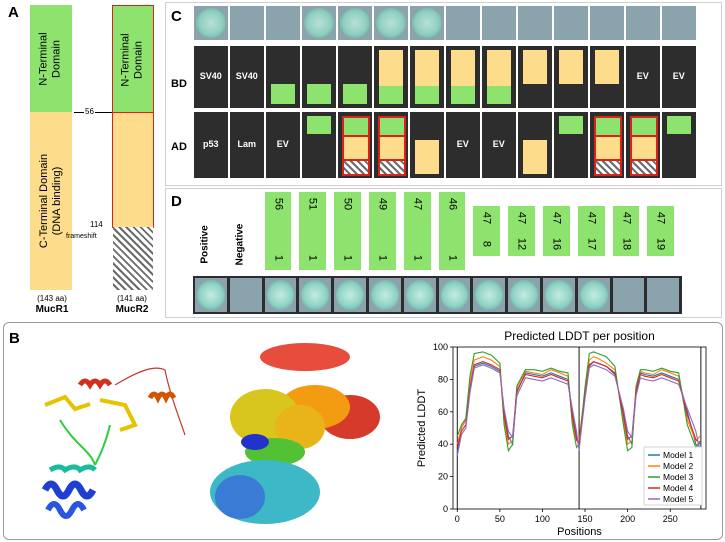 The width and height of the screenshot is (725, 542). Describe the element at coordinates (678, 499) in the screenshot. I see `legend-label: Model 5` at that location.